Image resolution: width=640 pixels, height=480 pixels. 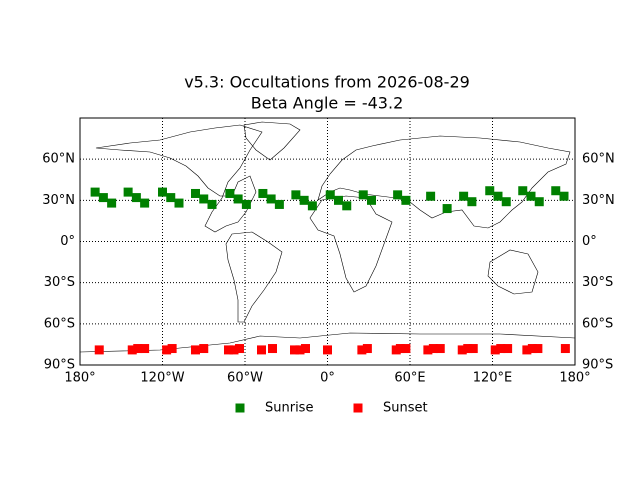 What do you see at coordinates (254, 277) in the screenshot?
I see `south-america` at bounding box center [254, 277].